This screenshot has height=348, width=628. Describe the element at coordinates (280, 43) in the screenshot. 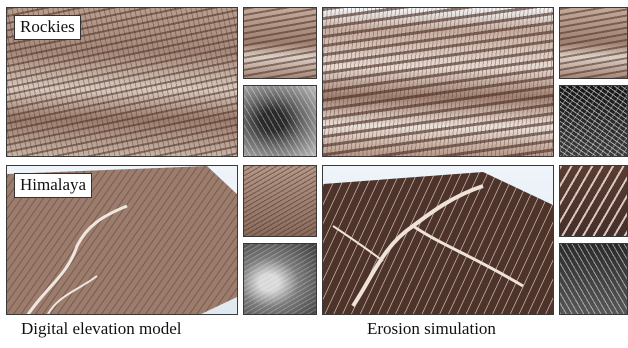

I see `rockies-dem-thumb-render` at that location.